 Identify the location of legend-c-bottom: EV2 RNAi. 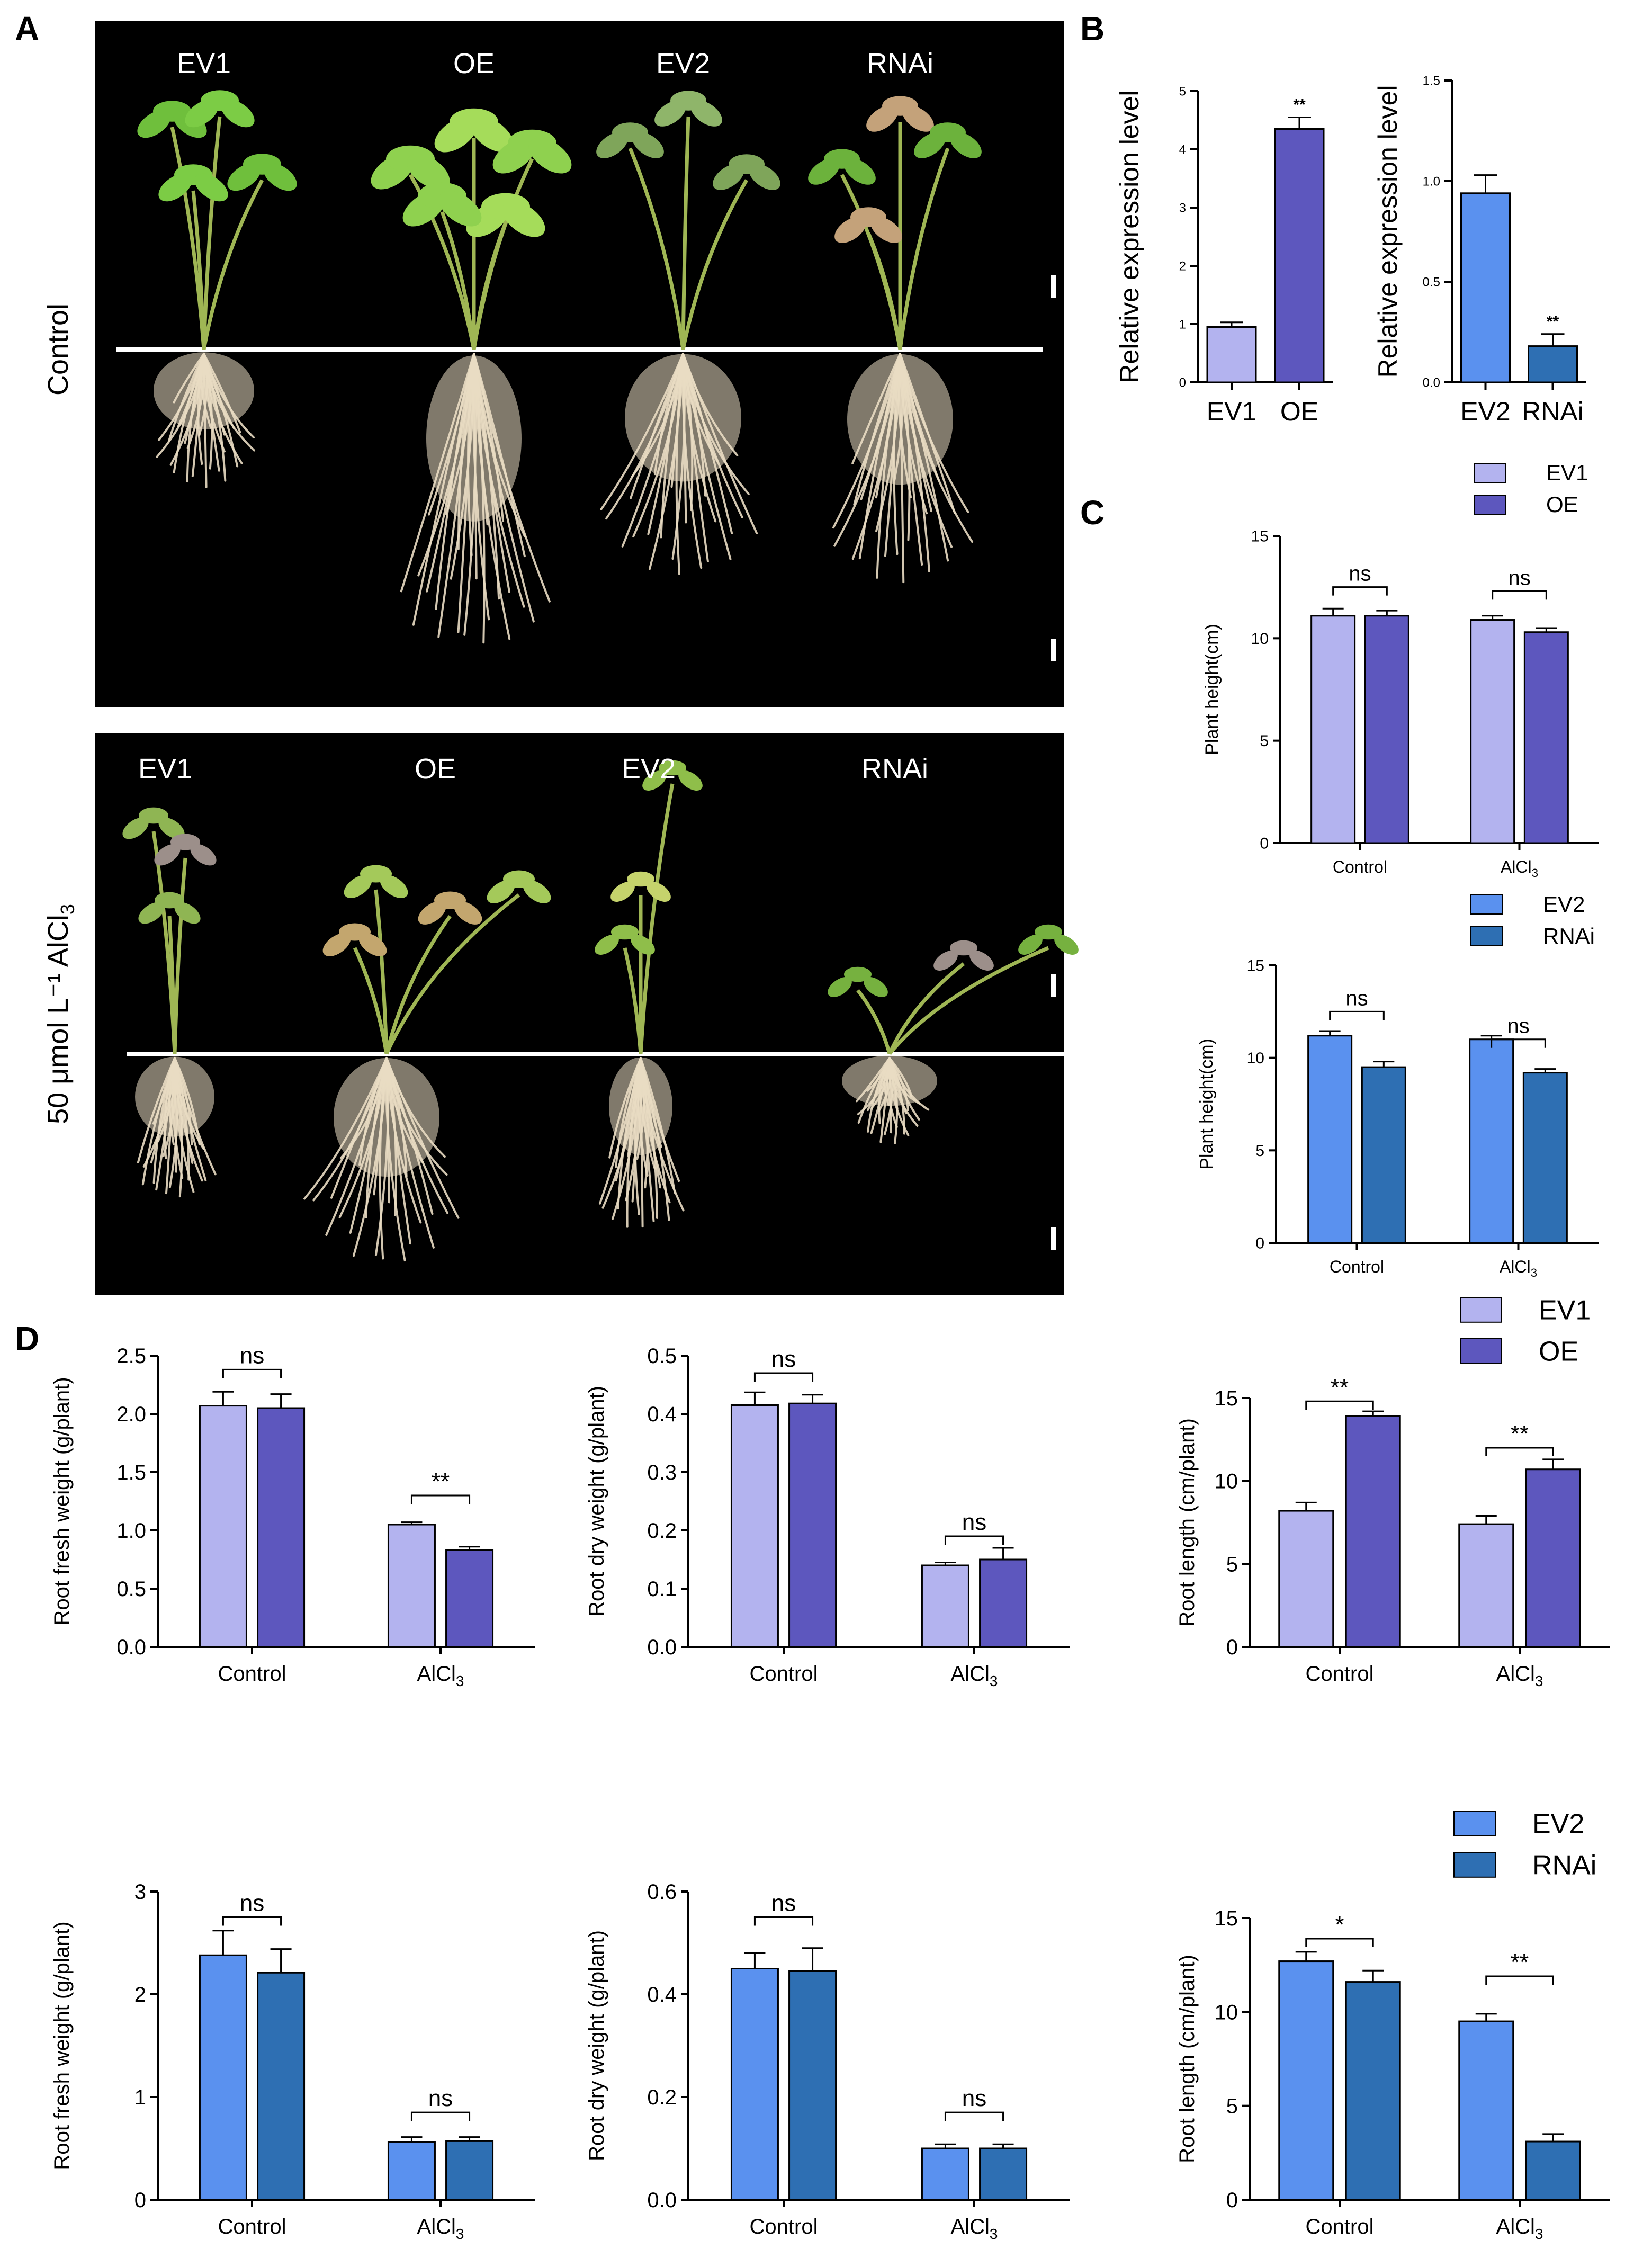
(1532, 920).